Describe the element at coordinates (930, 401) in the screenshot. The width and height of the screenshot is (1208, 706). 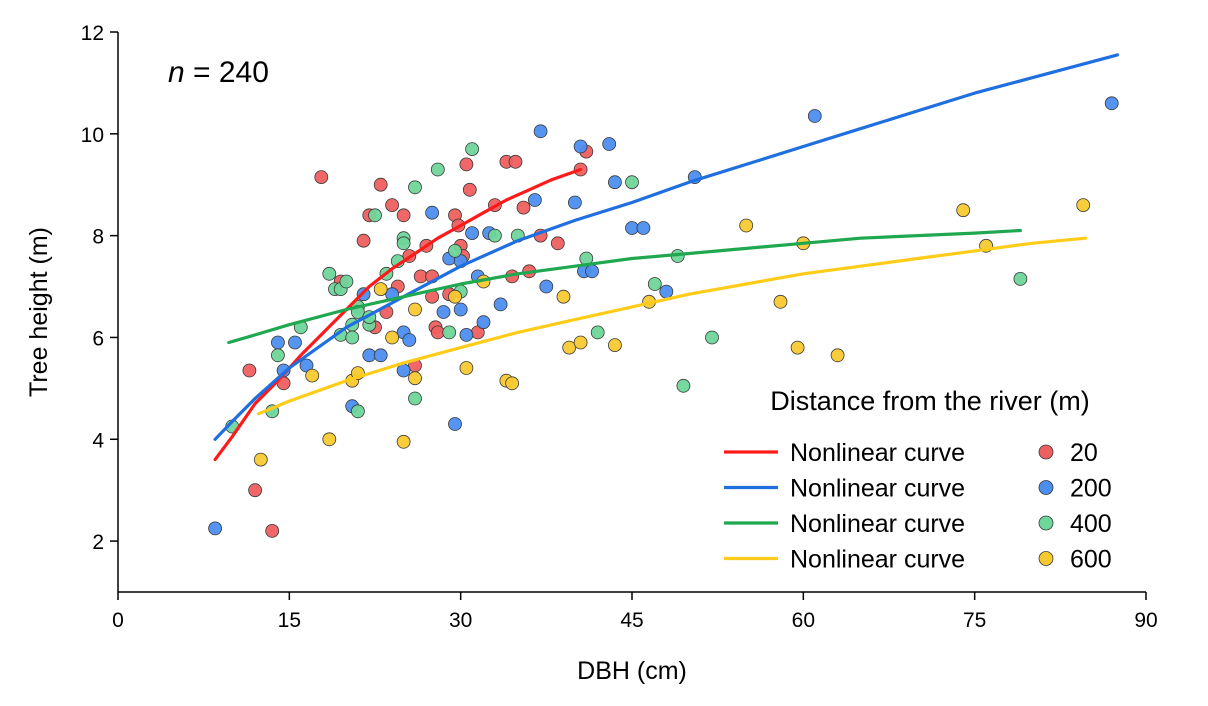
I see `legend-title: Distance from the river (m)` at that location.